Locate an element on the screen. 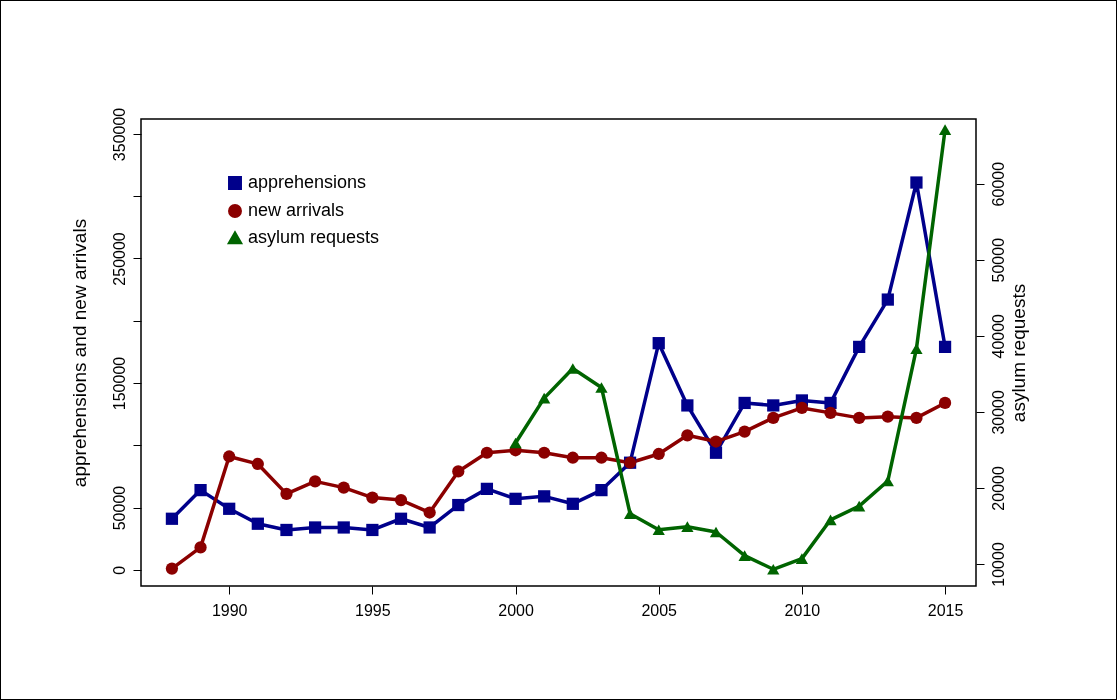 This screenshot has width=1117, height=700. y2-tick-label: 10000 is located at coordinates (998, 564).